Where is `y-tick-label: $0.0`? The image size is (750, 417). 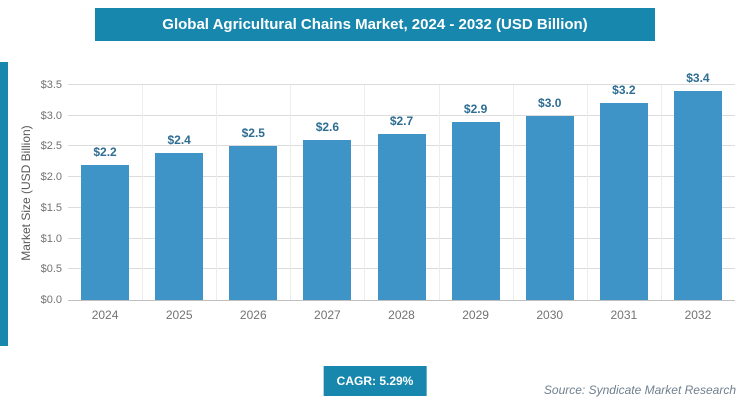
y-tick-label: $0.0 is located at coordinates (51, 300).